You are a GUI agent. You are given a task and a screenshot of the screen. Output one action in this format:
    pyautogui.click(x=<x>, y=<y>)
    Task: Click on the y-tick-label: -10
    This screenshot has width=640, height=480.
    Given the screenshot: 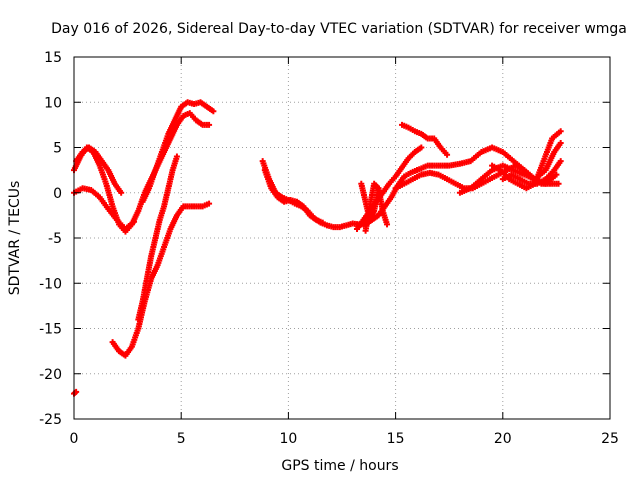 What is the action you would take?
    pyautogui.click(x=50, y=284)
    